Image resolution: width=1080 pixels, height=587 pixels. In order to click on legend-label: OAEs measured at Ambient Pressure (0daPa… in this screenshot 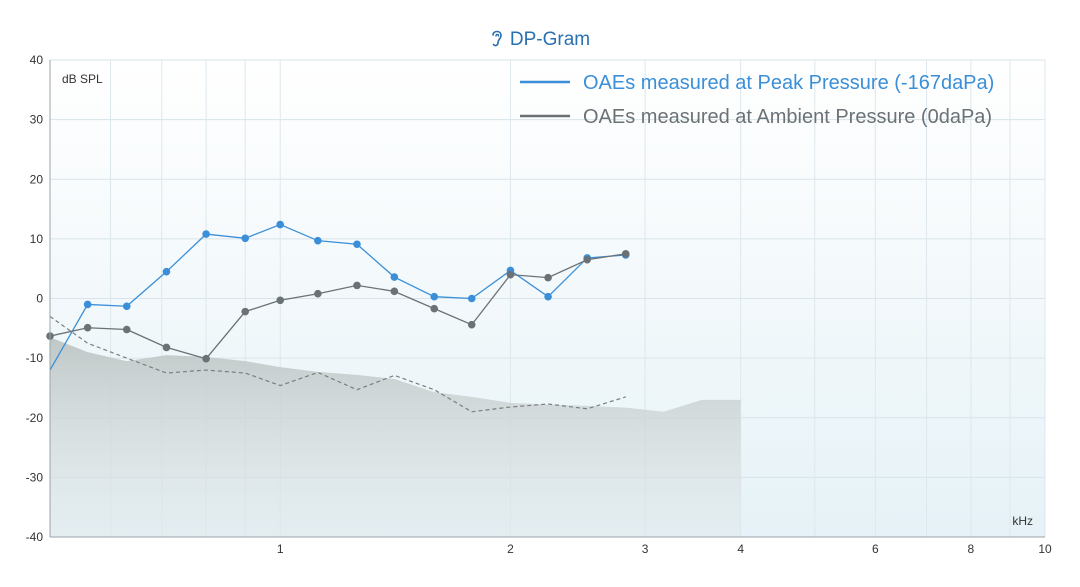, I will do `click(787, 117)`.